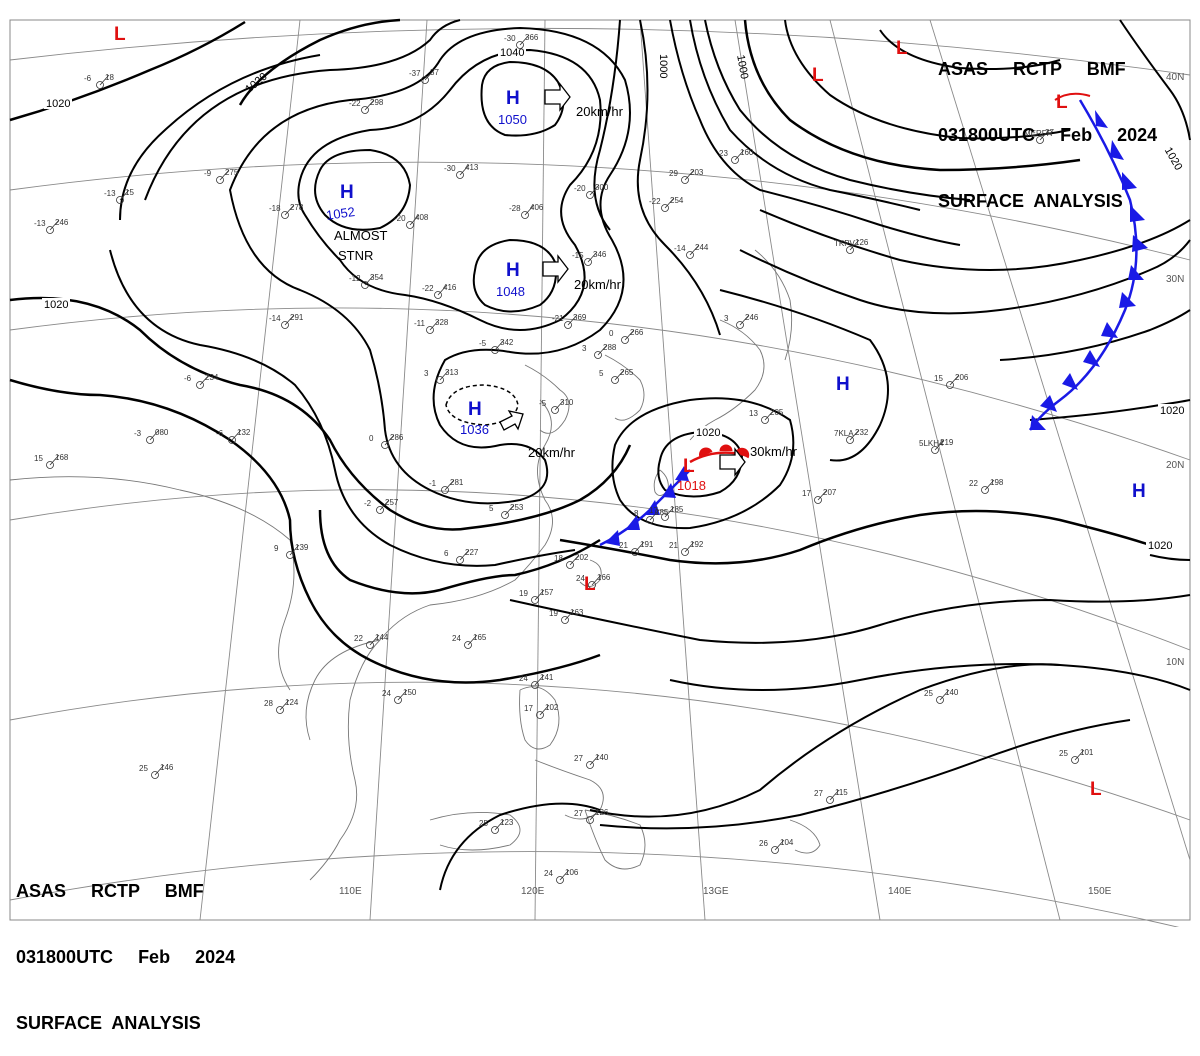 The height and width of the screenshot is (1056, 1200). Describe the element at coordinates (723, 153) in the screenshot. I see `station-temperature: 23` at that location.